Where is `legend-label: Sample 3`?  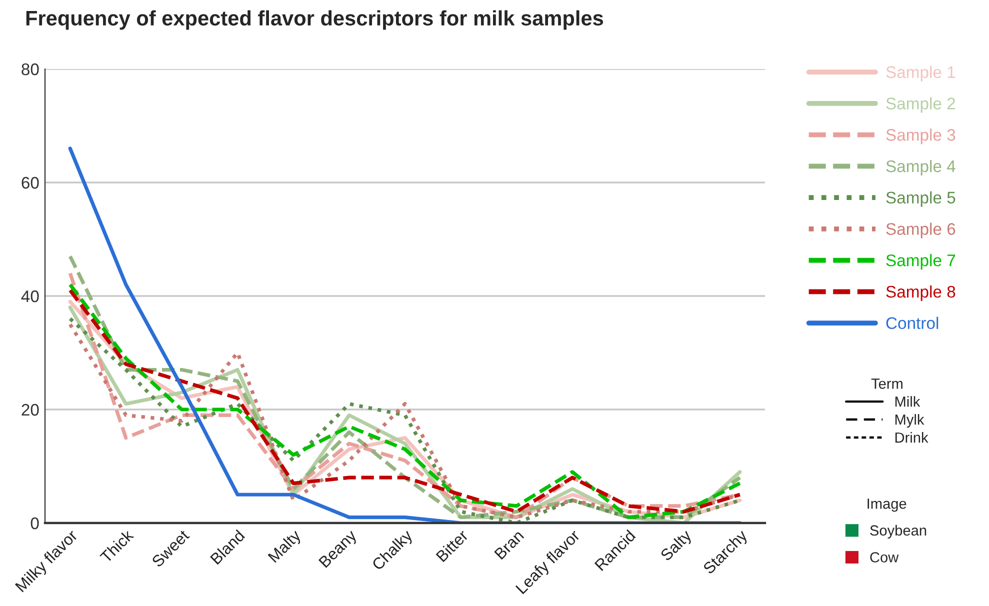
legend-label: Sample 3 is located at coordinates (921, 136).